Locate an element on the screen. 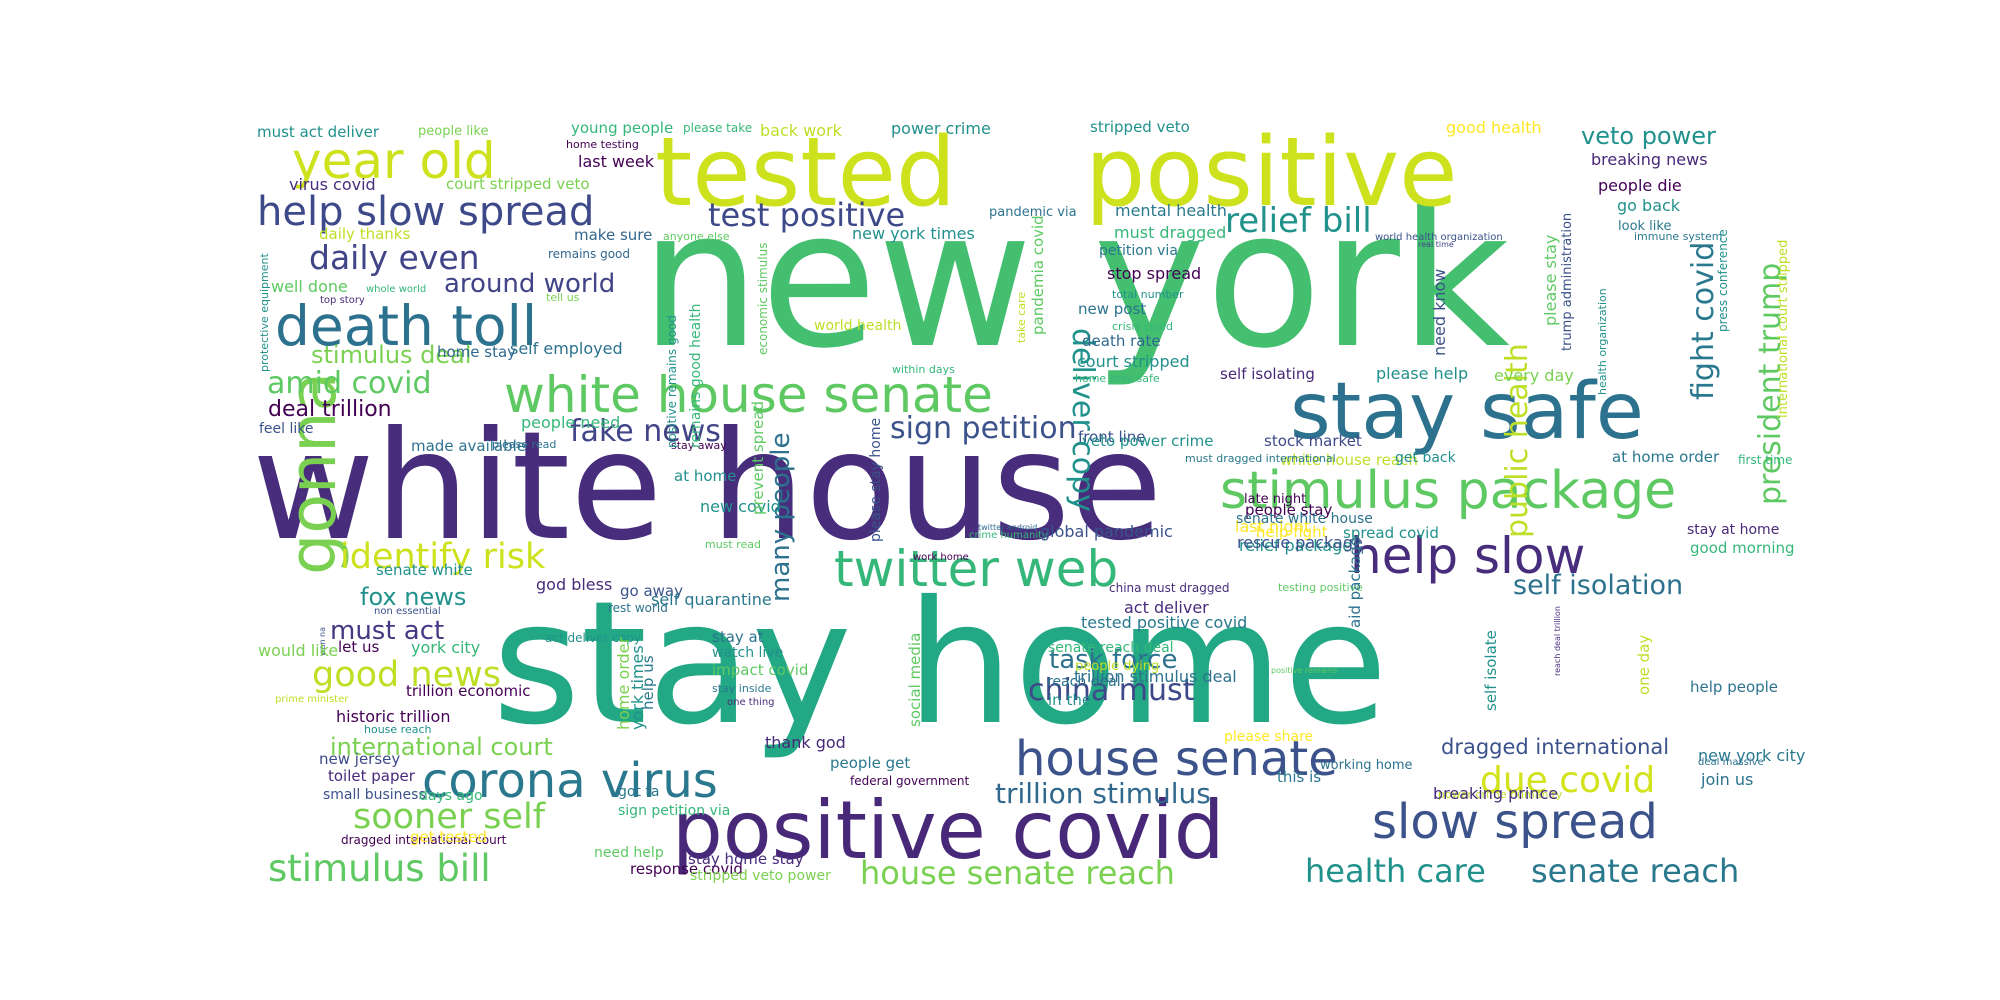 The width and height of the screenshot is (2000, 1000). word-around-world: around world is located at coordinates (529, 284).